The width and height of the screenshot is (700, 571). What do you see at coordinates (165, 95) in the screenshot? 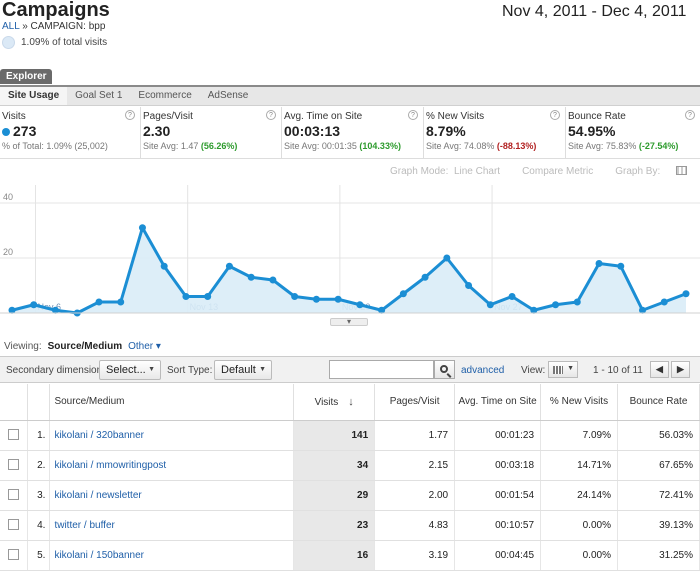
I see `subtab-ecommerce: Ecommerce` at bounding box center [165, 95].